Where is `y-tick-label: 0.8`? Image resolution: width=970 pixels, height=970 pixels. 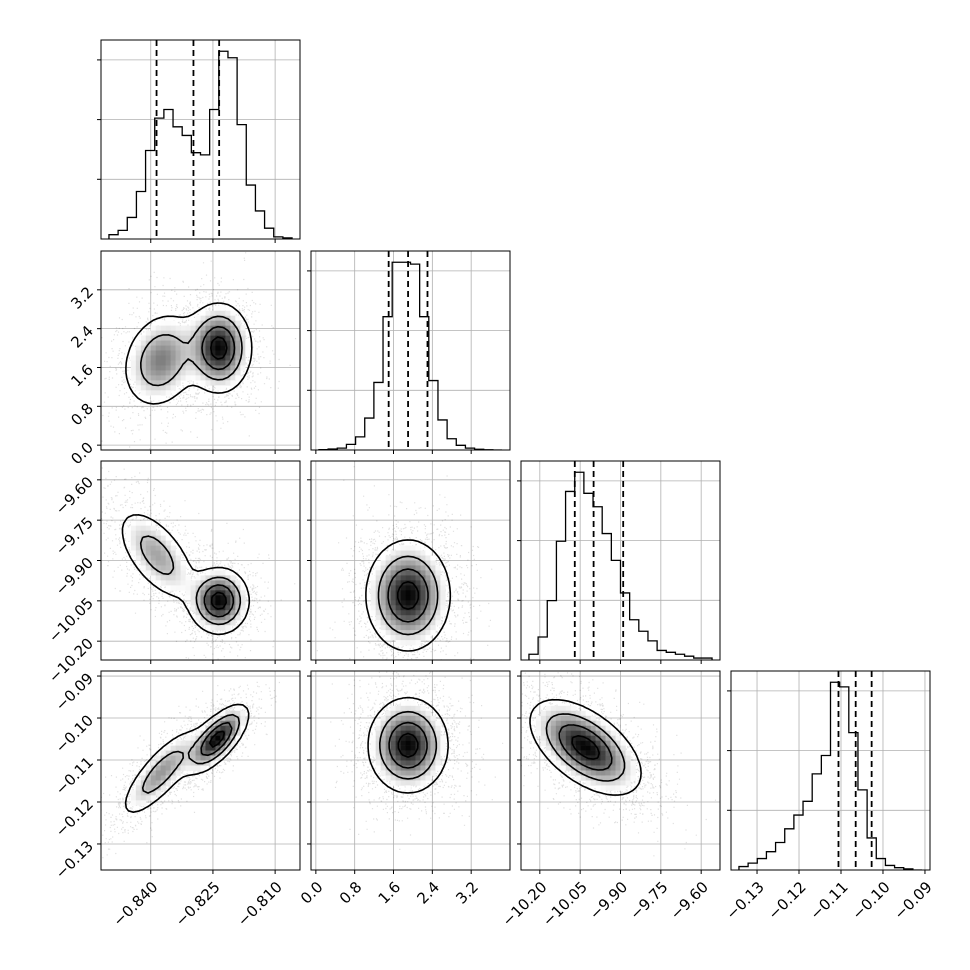 y-tick-label: 0.8 is located at coordinates (82, 415).